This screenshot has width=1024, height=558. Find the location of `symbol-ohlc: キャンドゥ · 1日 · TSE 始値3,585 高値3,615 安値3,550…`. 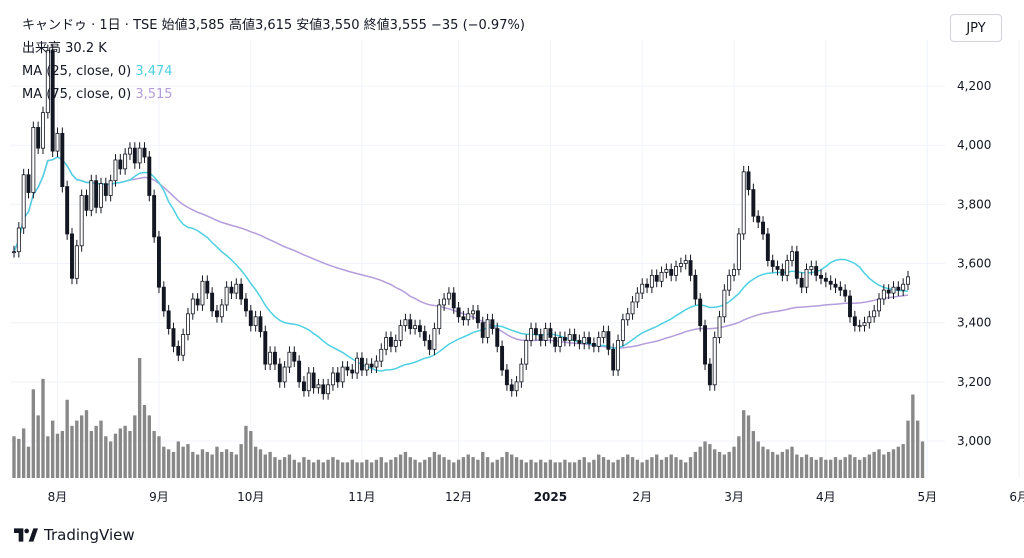

symbol-ohlc: キャンドゥ · 1日 · TSE 始値3,585 高値3,615 安値3,550… is located at coordinates (273, 25).